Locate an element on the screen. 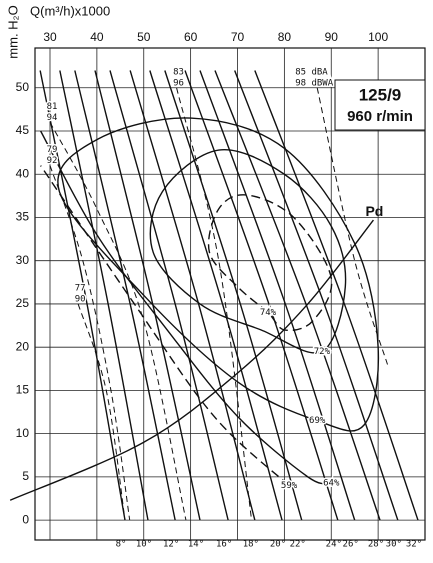 The width and height of the screenshot is (433, 563). noise-label: 92 is located at coordinates (52, 161).